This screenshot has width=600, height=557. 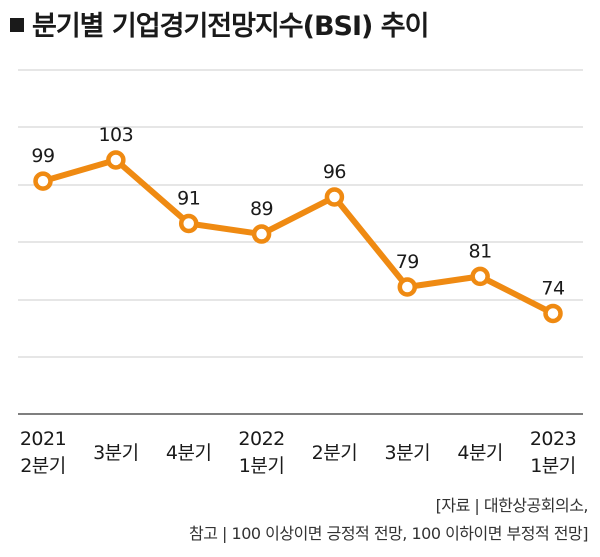 What do you see at coordinates (261, 439) in the screenshot?
I see `x-tick-label: 2022` at bounding box center [261, 439].